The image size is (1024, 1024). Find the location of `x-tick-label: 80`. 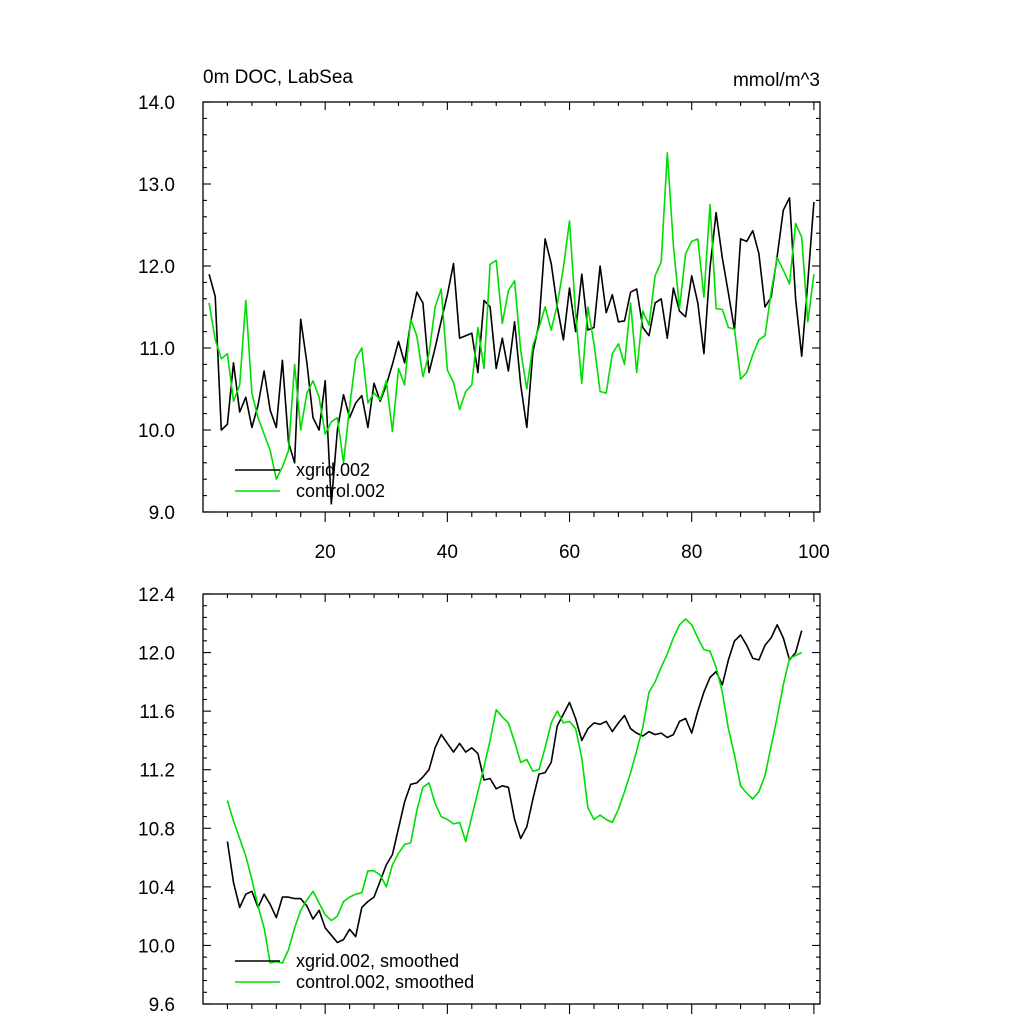

x-tick-label: 80 is located at coordinates (691, 552).